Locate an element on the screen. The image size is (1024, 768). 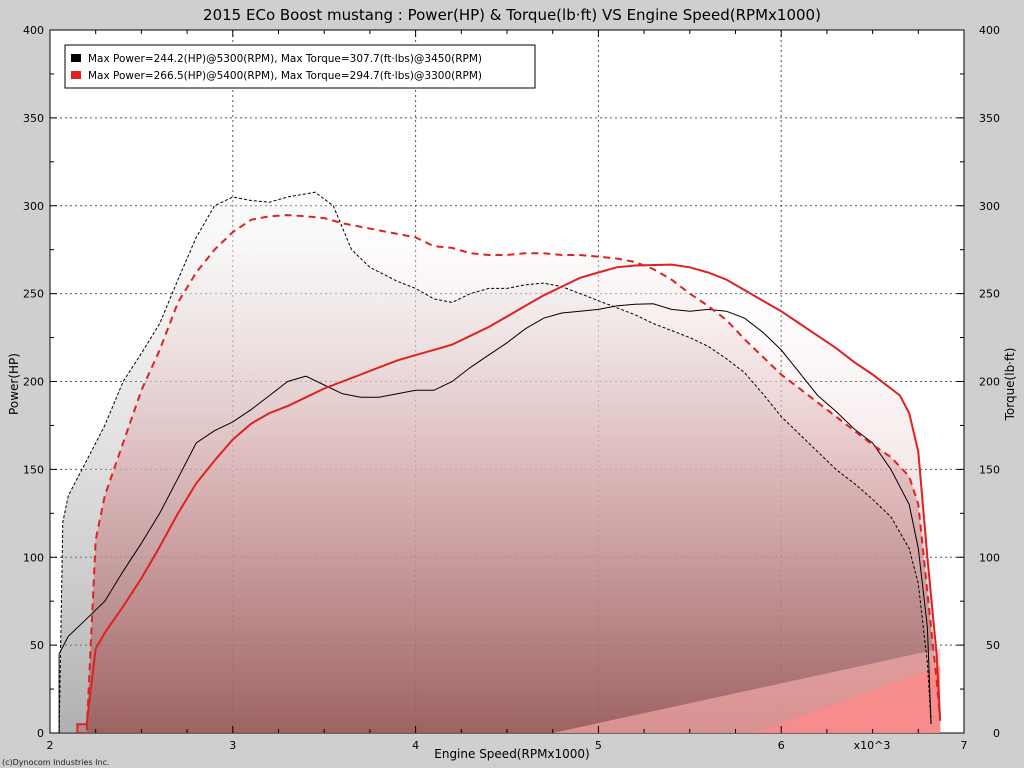
y-tick-label-left: 150 is located at coordinates (33, 469).